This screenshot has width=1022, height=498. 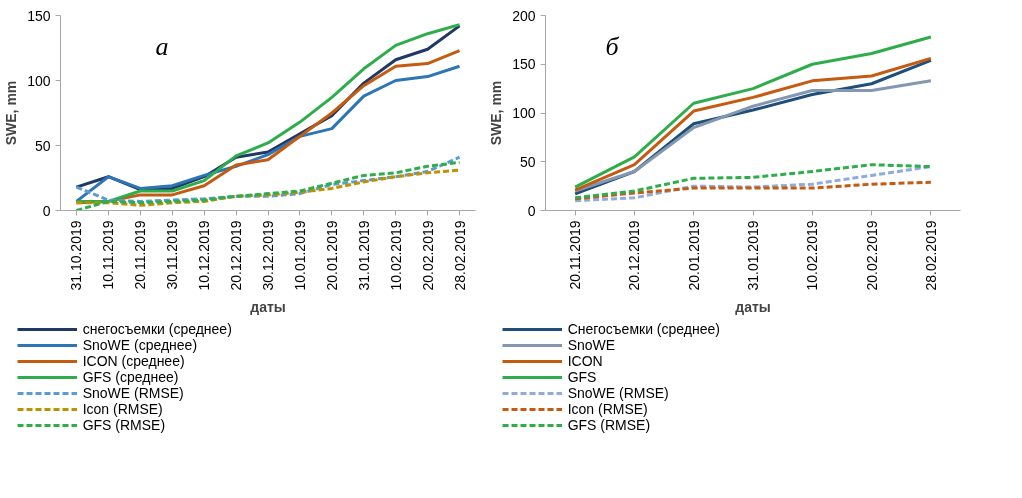 I want to click on legend-label: GFS (среднее), so click(x=130, y=377).